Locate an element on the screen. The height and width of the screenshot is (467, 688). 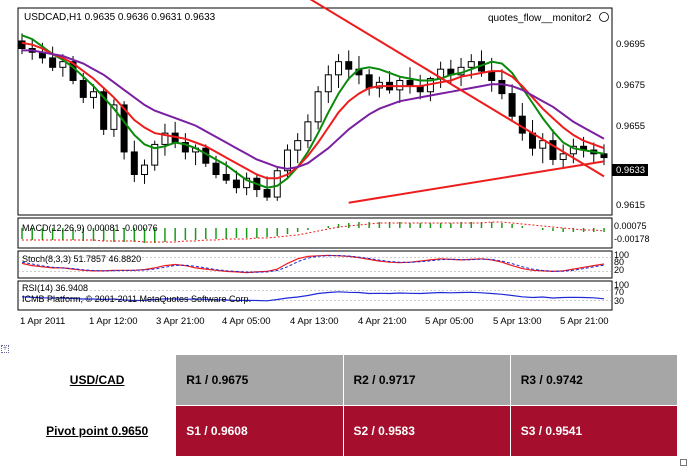
current-price-label: 0.9633 is located at coordinates (630, 170).